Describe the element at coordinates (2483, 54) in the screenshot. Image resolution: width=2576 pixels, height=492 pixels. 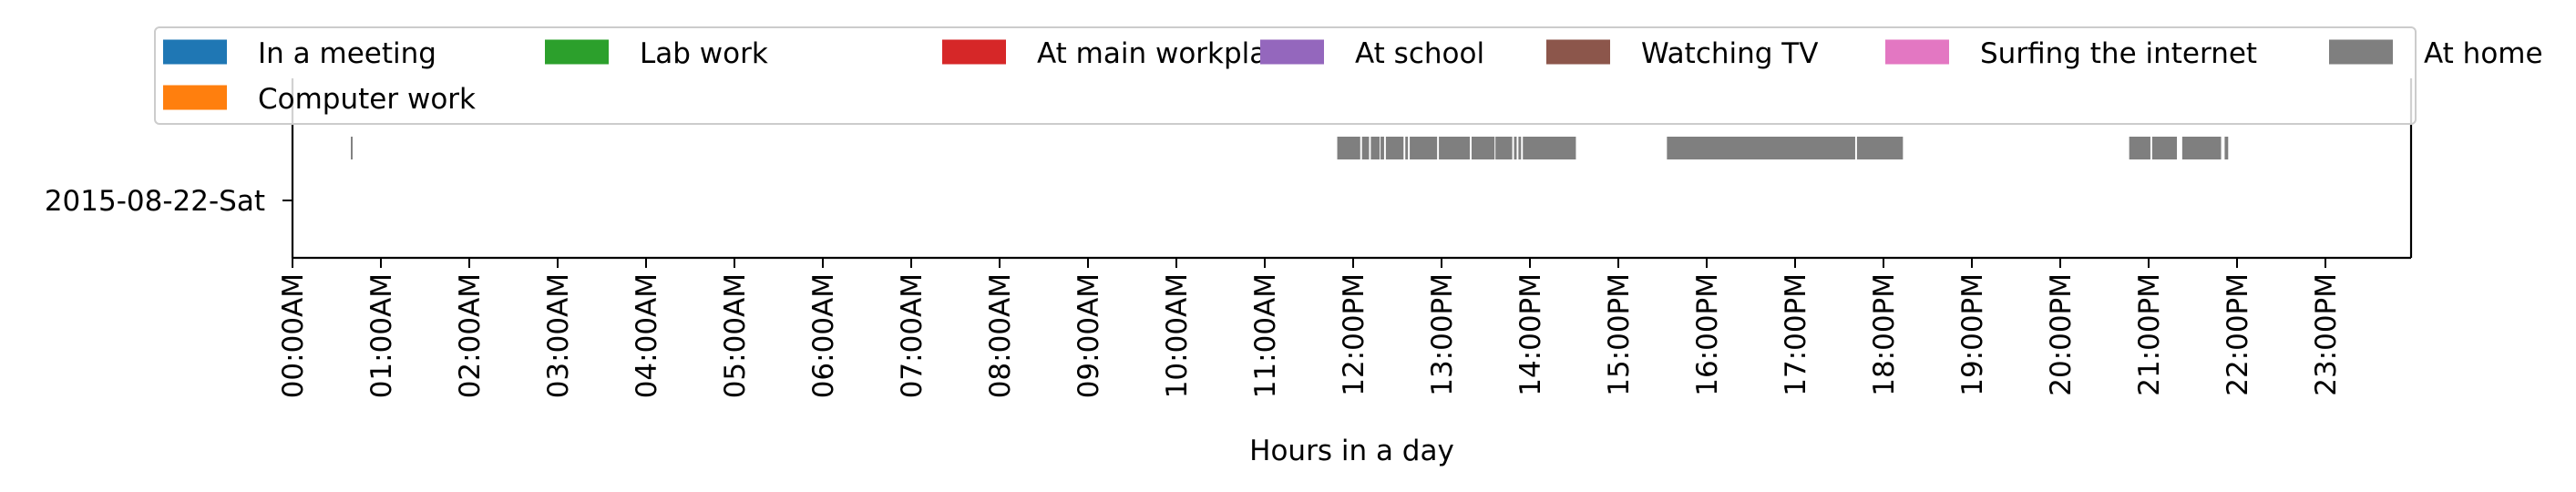
I see `legend-label: At home` at that location.